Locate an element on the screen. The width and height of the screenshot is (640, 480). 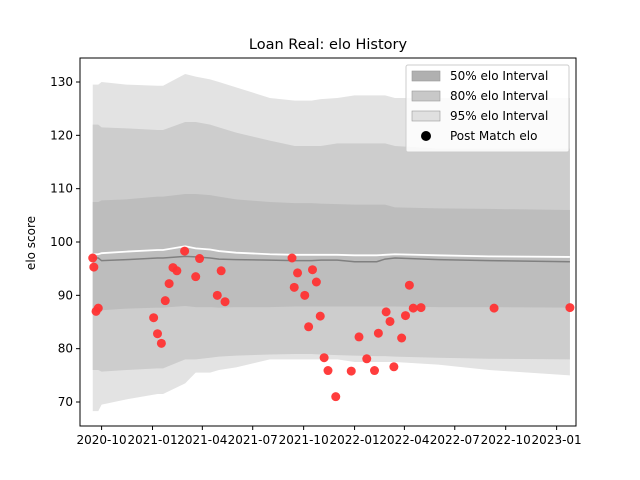
x-tick-label: 2021-07 is located at coordinates (253, 440).